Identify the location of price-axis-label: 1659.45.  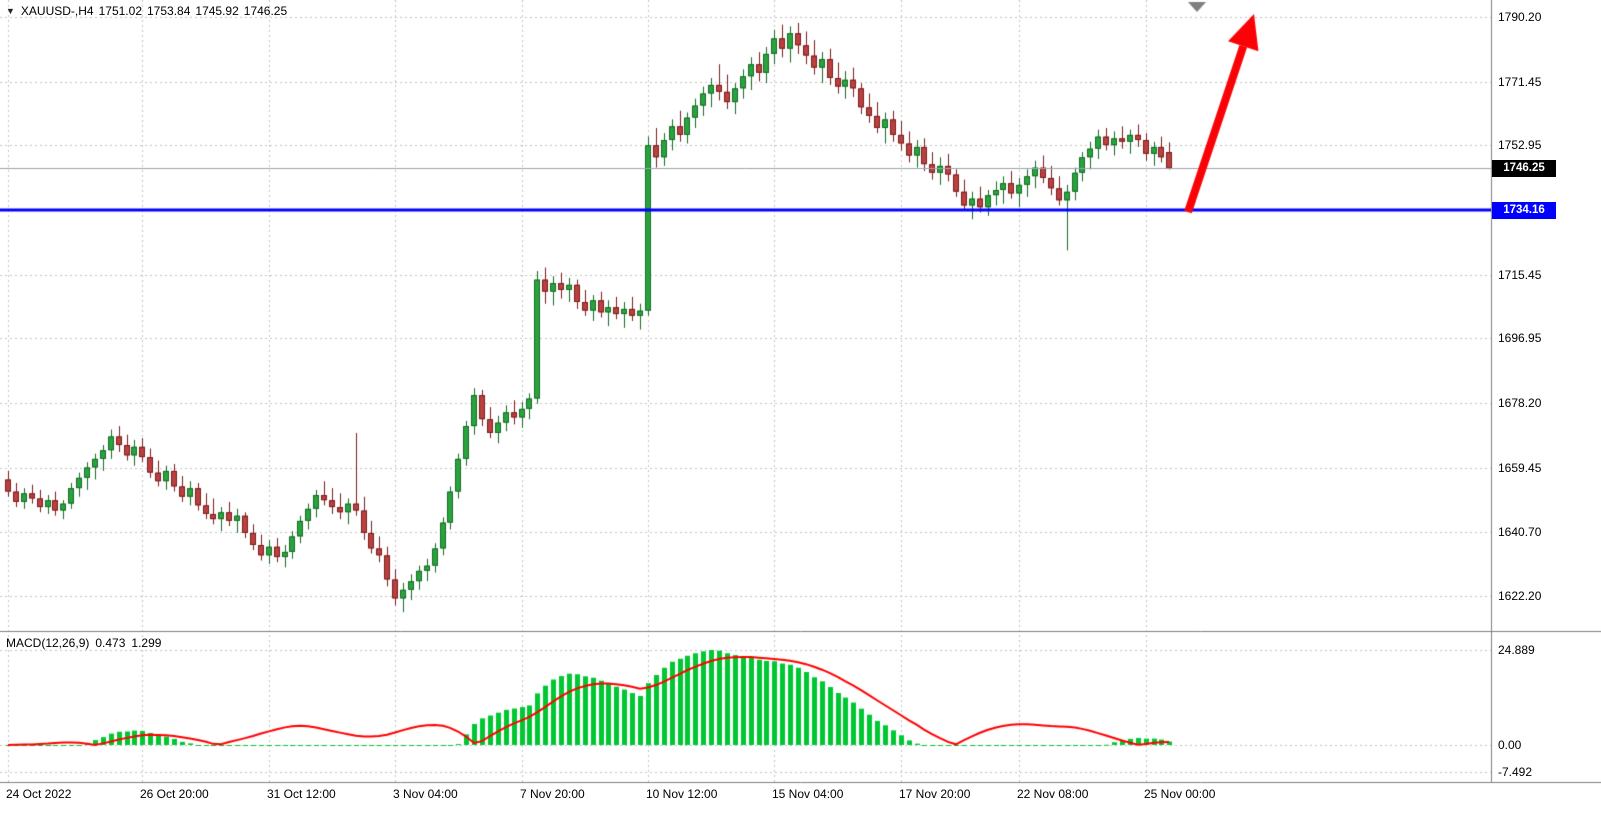
(1520, 467).